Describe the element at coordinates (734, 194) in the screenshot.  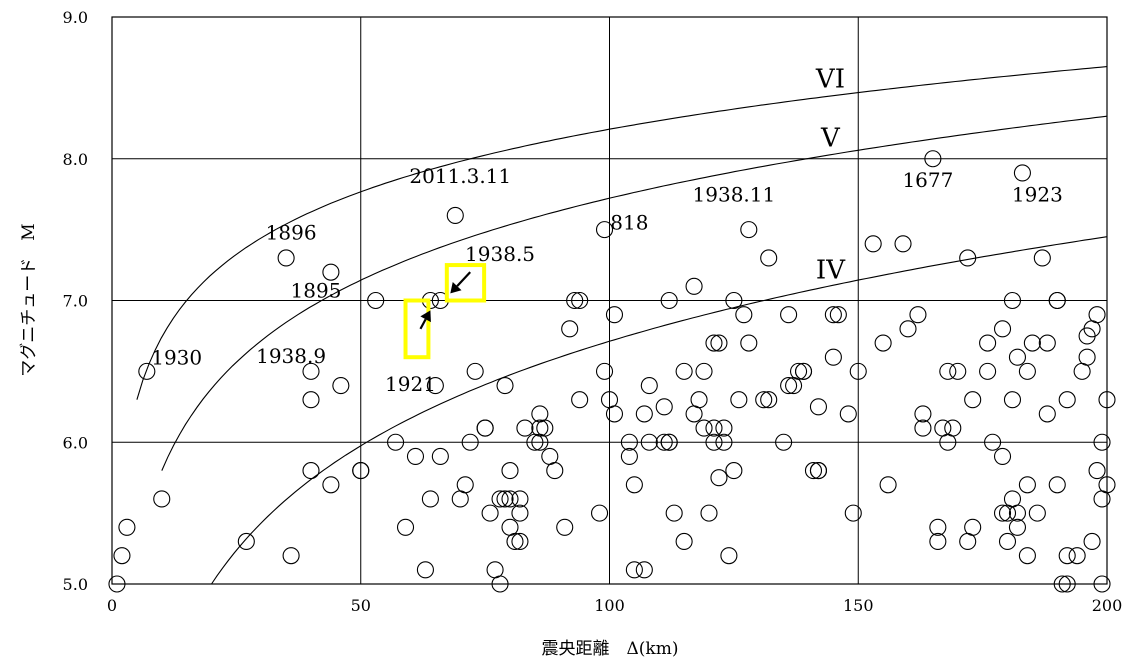
I see `year-annotation: 1938.11` at that location.